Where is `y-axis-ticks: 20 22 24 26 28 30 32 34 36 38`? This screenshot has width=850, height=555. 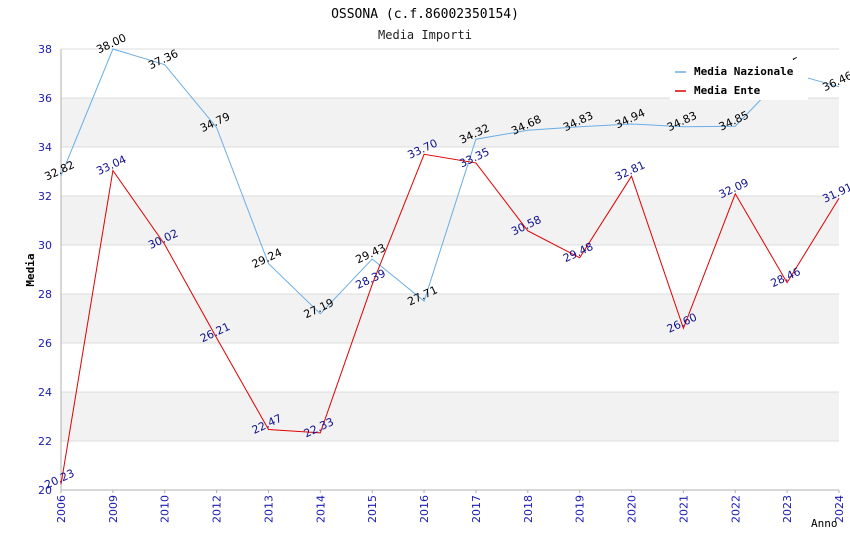
y-axis-ticks: 20 22 24 26 28 30 32 34 36 38 is located at coordinates (45, 270).